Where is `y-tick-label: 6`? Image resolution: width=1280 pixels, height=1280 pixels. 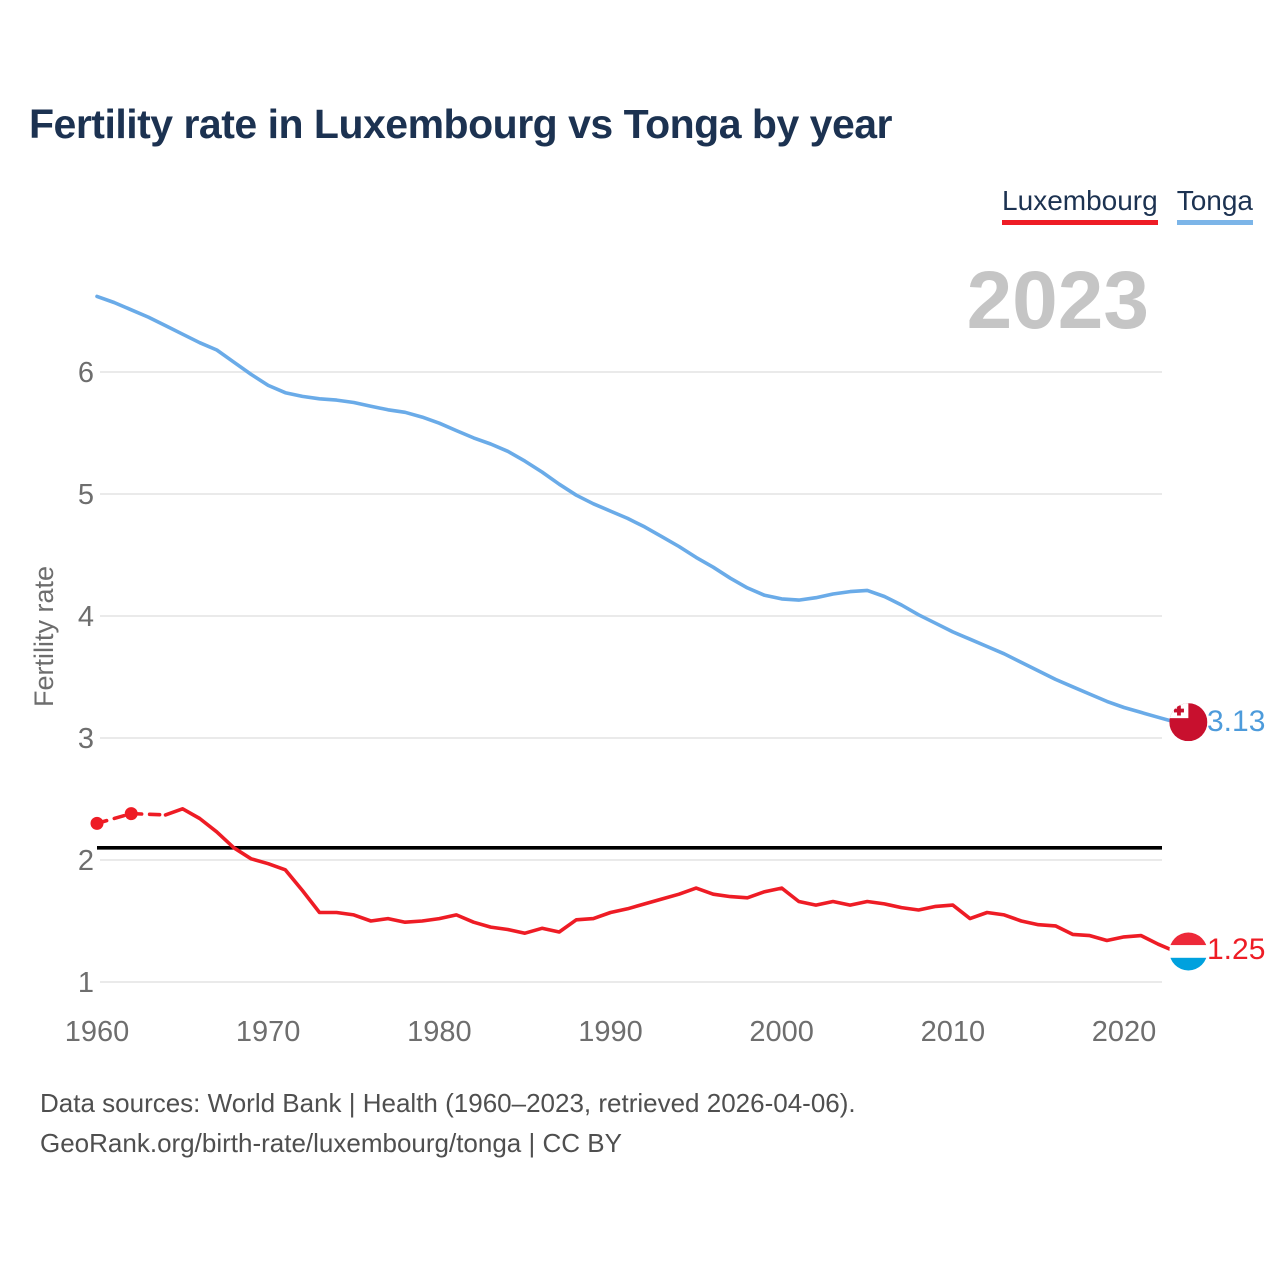
y-tick-label: 6 is located at coordinates (86, 373).